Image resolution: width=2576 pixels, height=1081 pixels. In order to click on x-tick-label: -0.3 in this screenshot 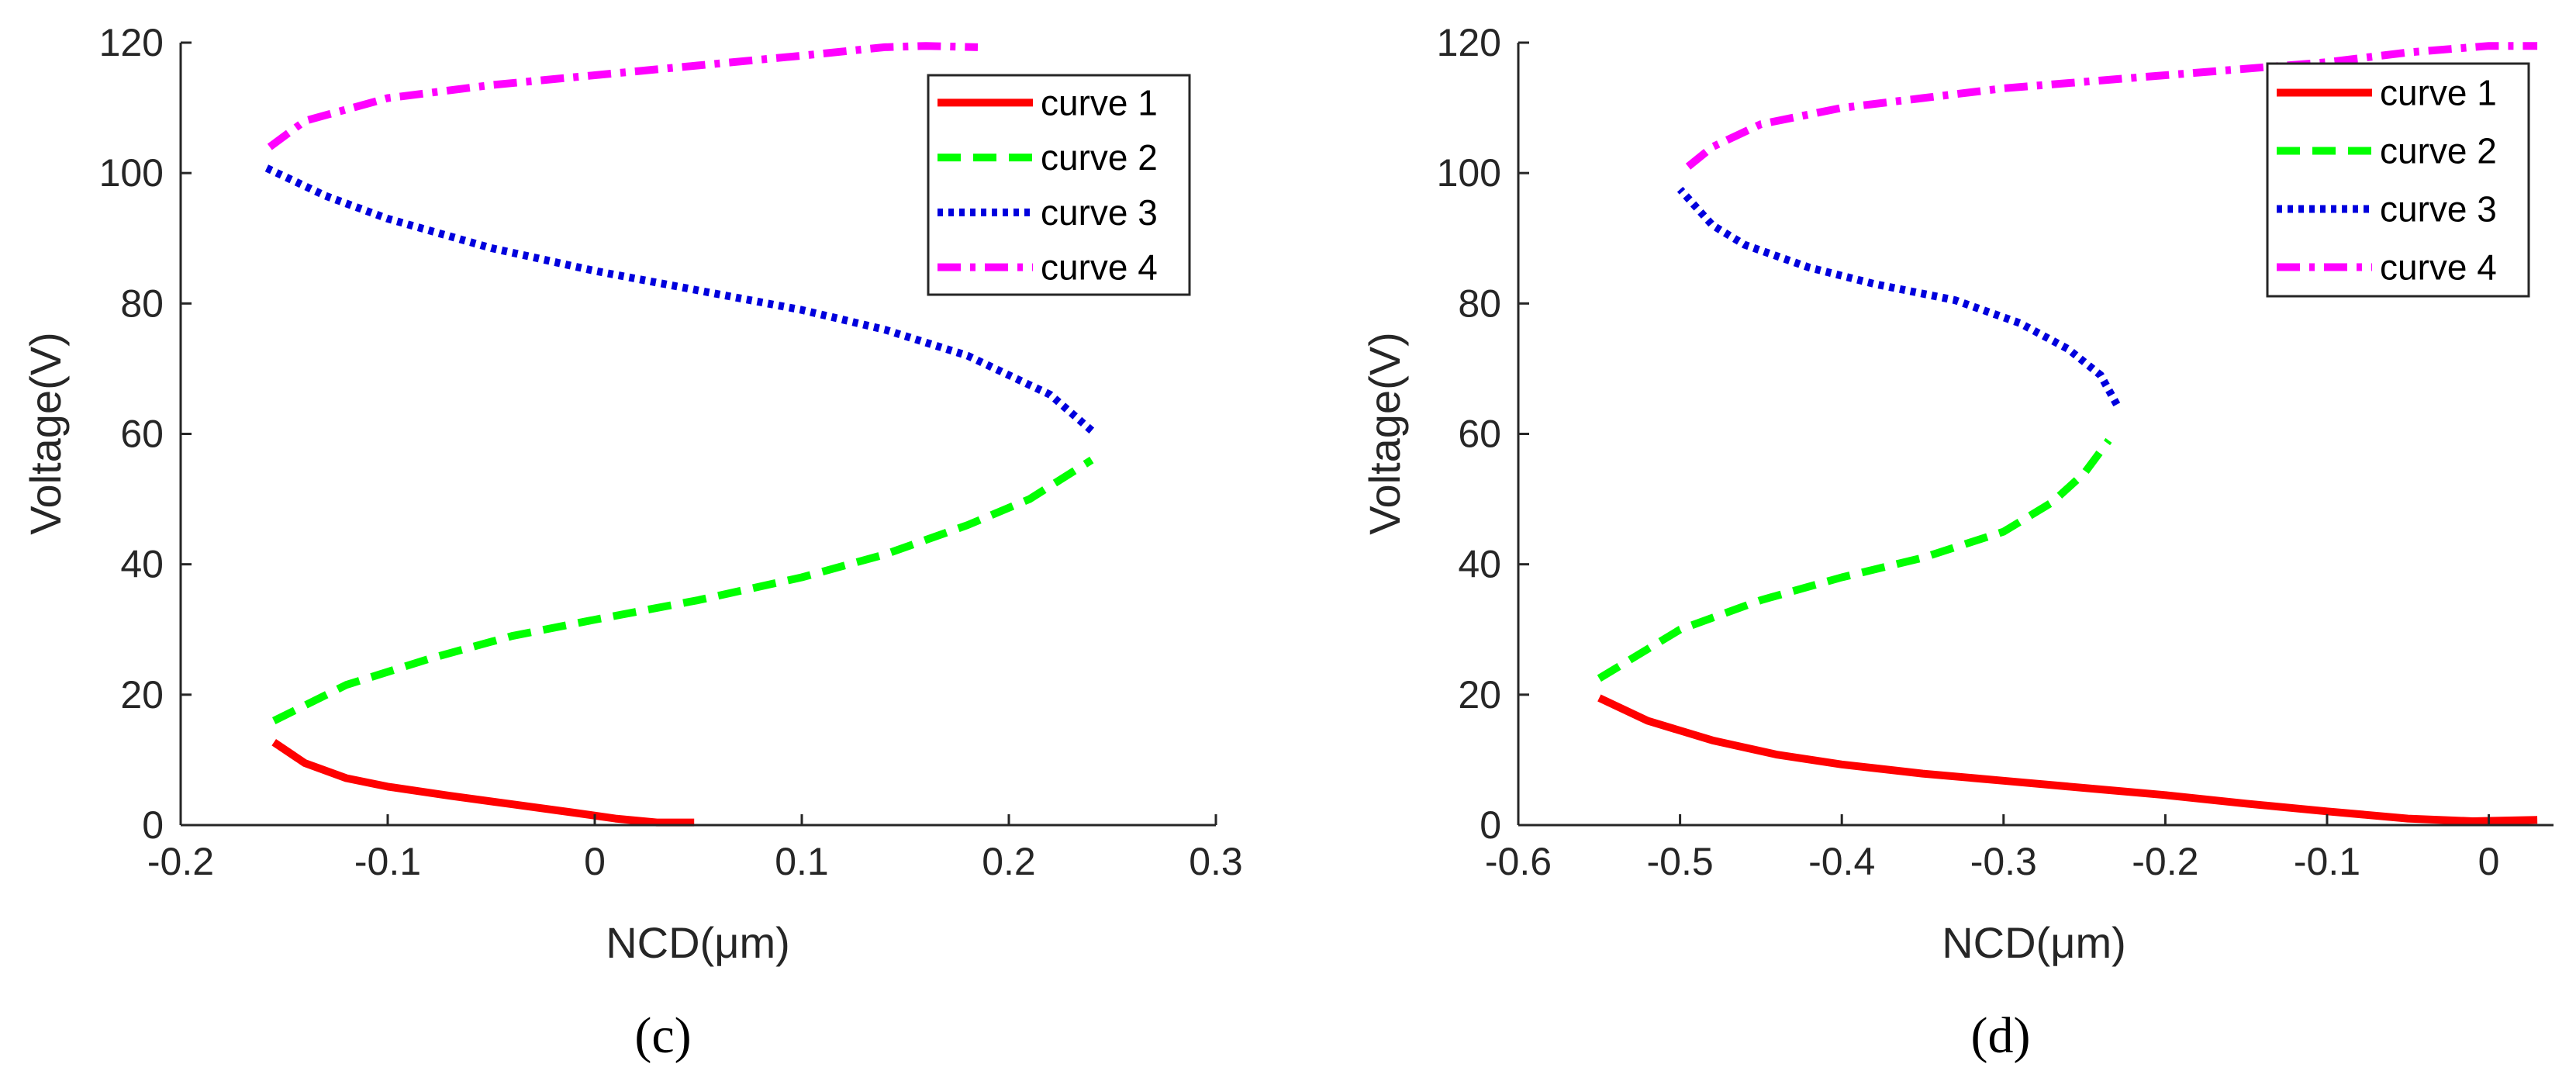, I will do `click(2004, 861)`.